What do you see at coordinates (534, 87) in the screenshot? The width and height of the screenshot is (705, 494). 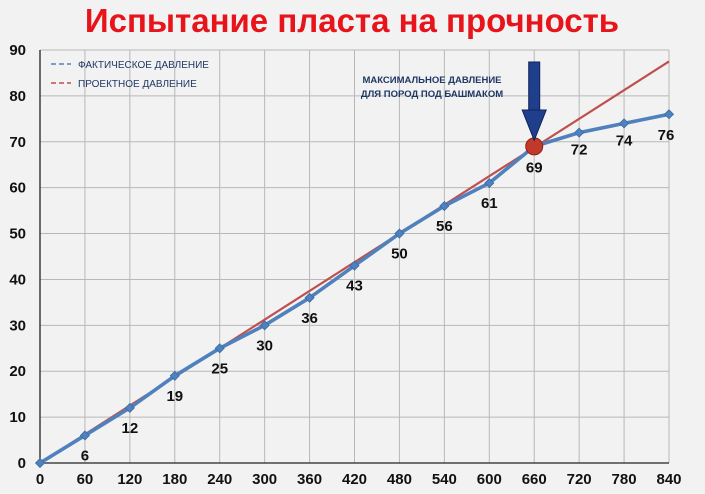 I see `arrow-down-icon` at bounding box center [534, 87].